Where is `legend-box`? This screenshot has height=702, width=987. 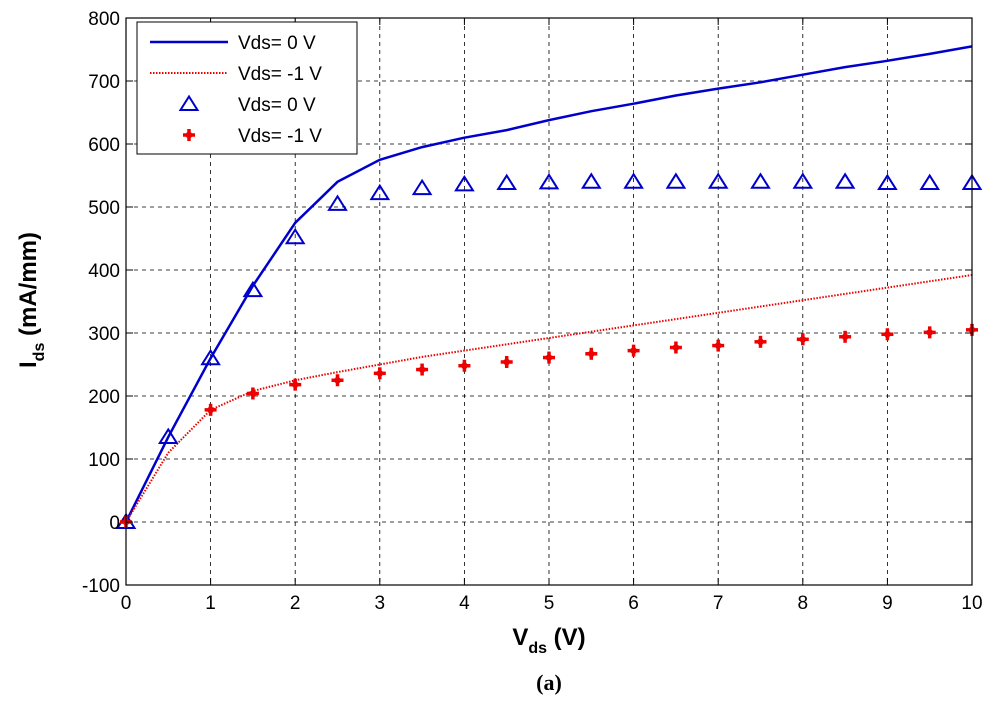 legend-box is located at coordinates (247, 88).